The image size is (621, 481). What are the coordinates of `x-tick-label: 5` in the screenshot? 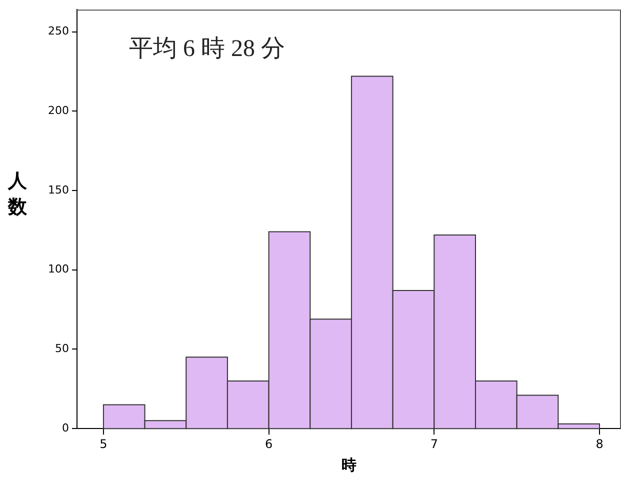 It's located at (104, 443).